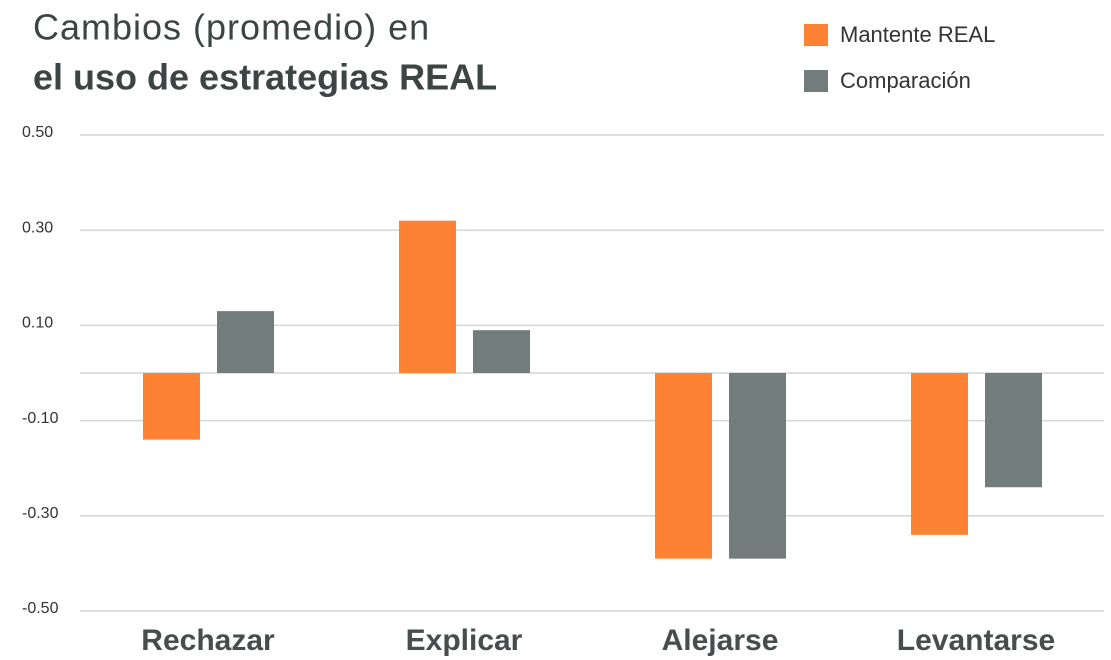  I want to click on x-tick-label: Explicar, so click(464, 640).